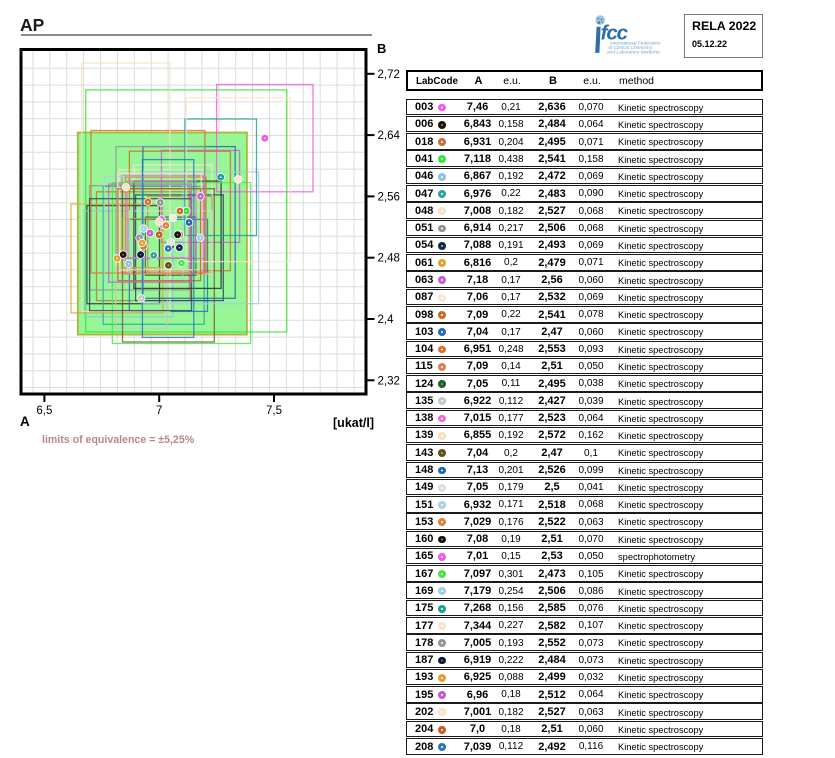 Image resolution: width=835 pixels, height=758 pixels. Describe the element at coordinates (159, 411) in the screenshot. I see `svg-text: 7` at that location.